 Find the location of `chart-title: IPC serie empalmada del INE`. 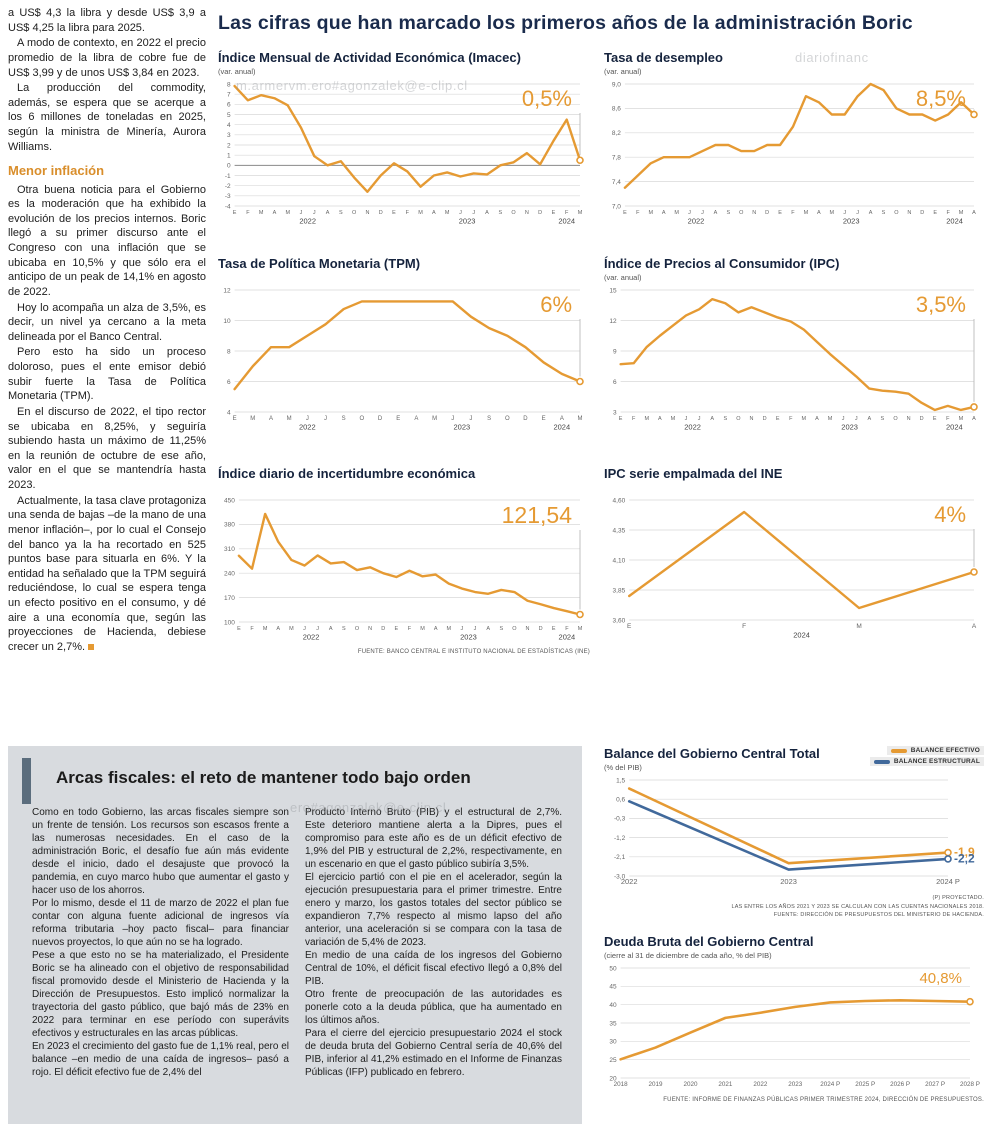

chart-title: IPC serie empalmada del INE is located at coordinates (693, 473).